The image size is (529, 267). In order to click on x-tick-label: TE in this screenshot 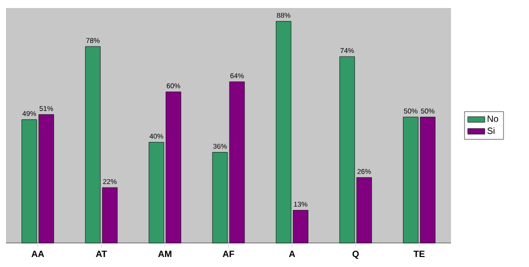, I will do `click(419, 253)`.